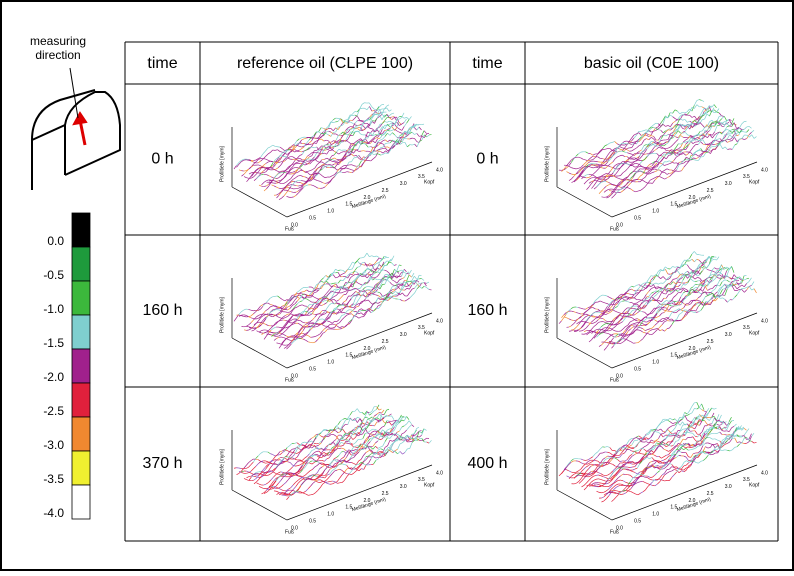 This screenshot has height=576, width=794. I want to click on header-cell: reference oil (CLPE 100), so click(325, 63).